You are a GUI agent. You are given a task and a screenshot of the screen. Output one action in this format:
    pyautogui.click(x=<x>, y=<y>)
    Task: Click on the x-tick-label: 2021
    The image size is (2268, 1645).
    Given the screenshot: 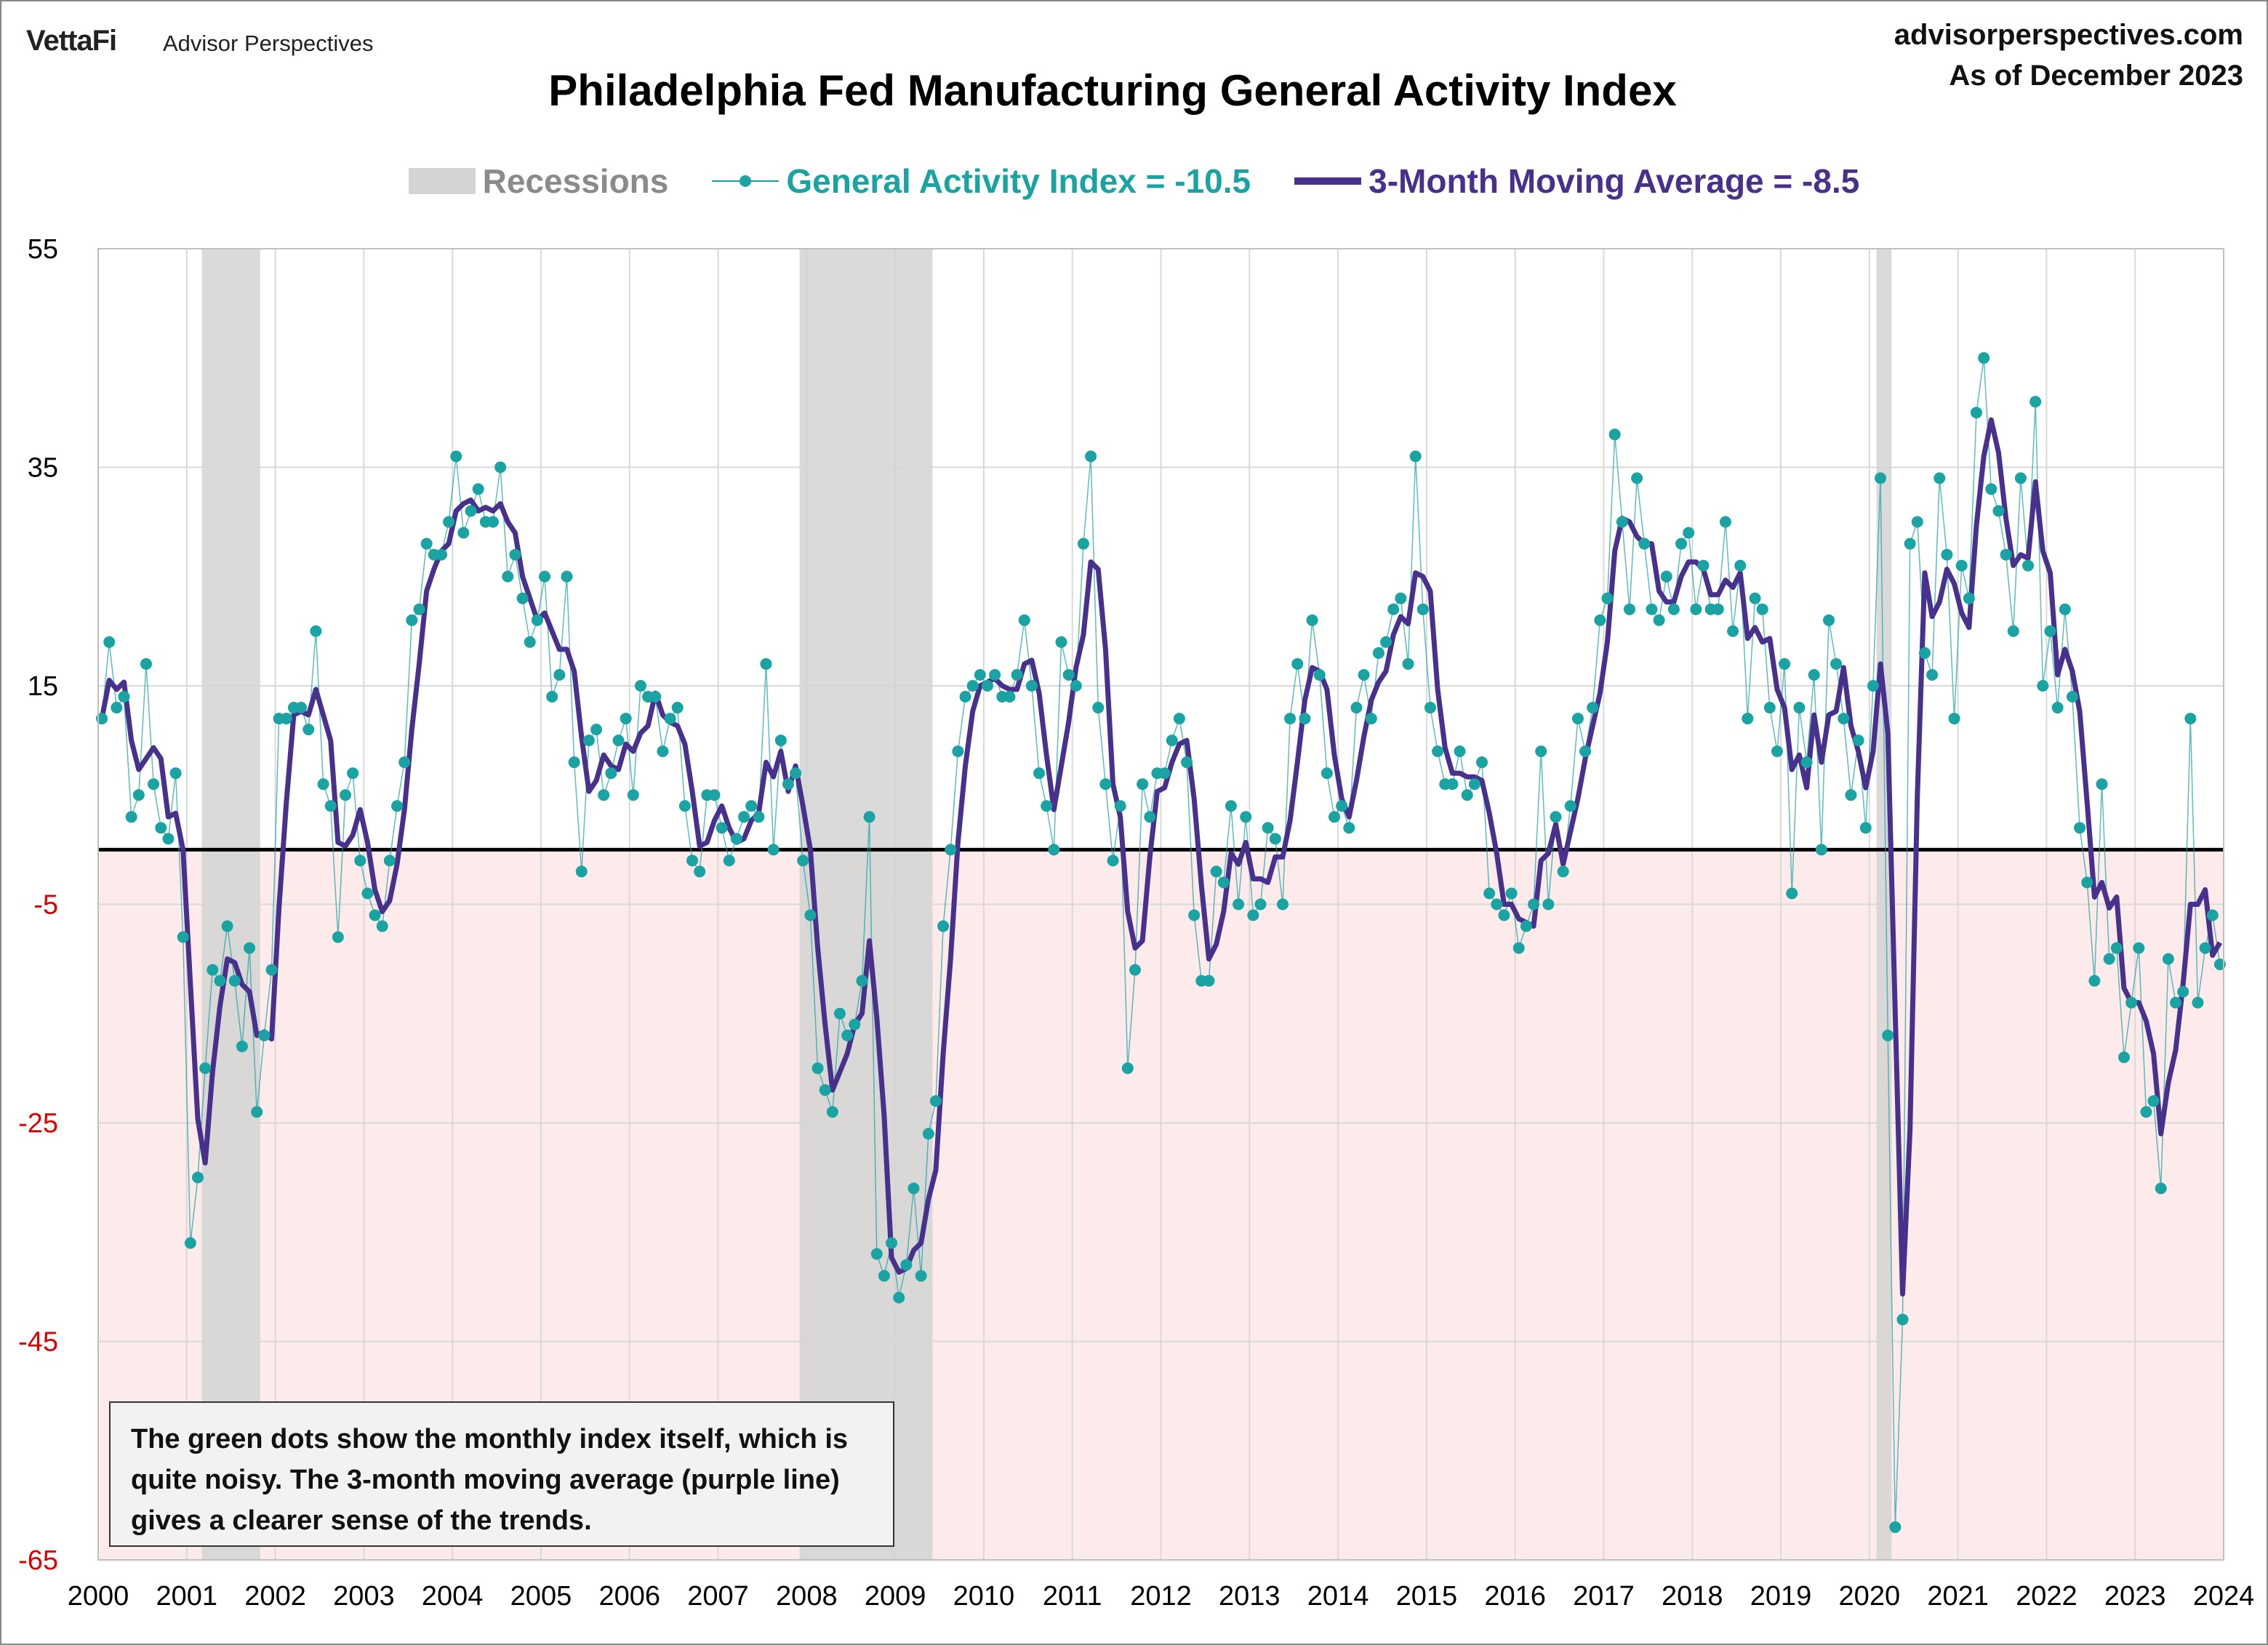 What is the action you would take?
    pyautogui.click(x=1958, y=1596)
    